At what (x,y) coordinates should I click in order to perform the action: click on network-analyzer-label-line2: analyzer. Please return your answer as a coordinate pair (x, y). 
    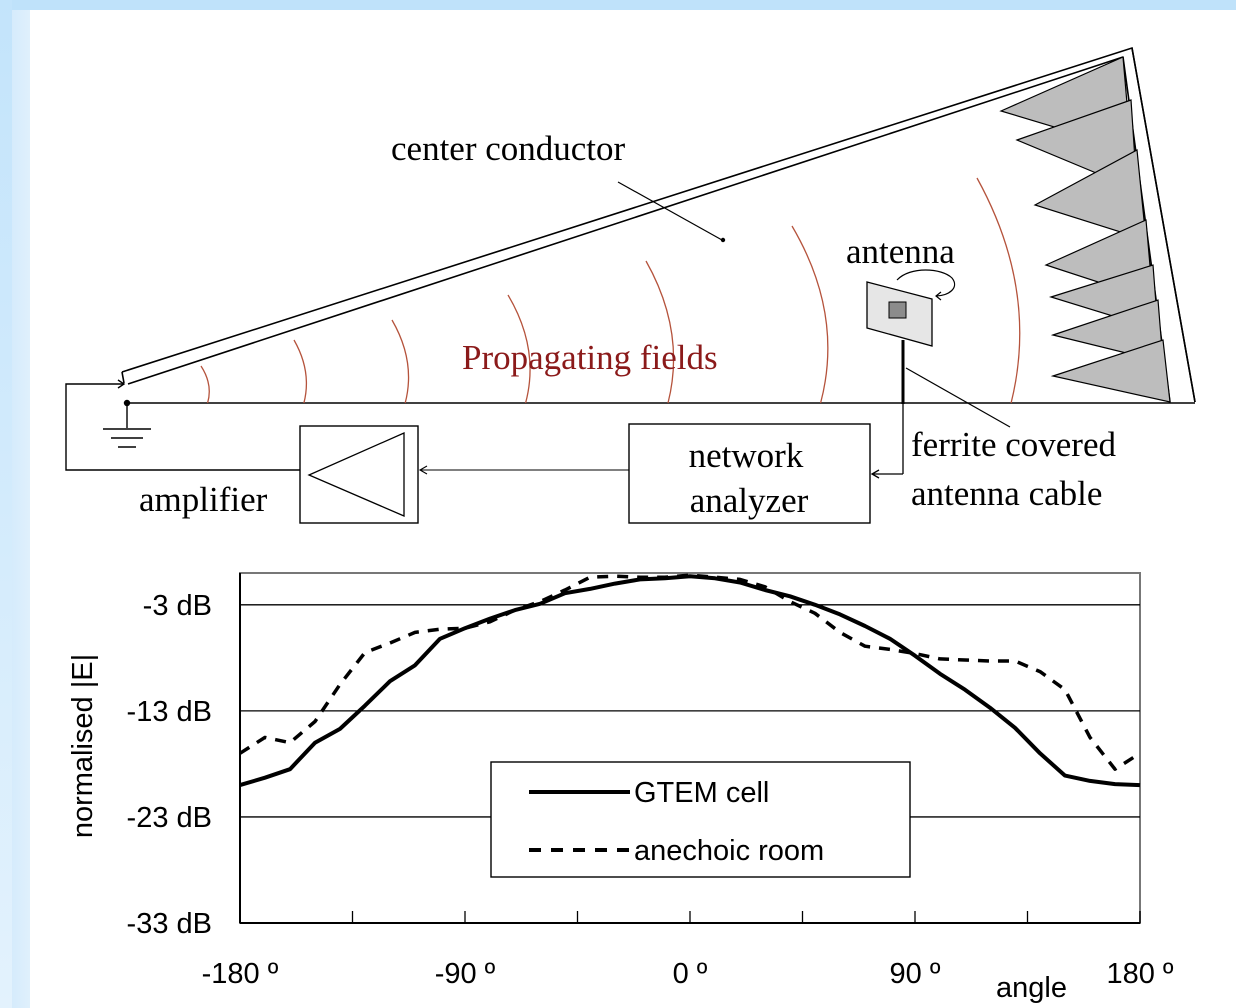
    Looking at the image, I should click on (749, 500).